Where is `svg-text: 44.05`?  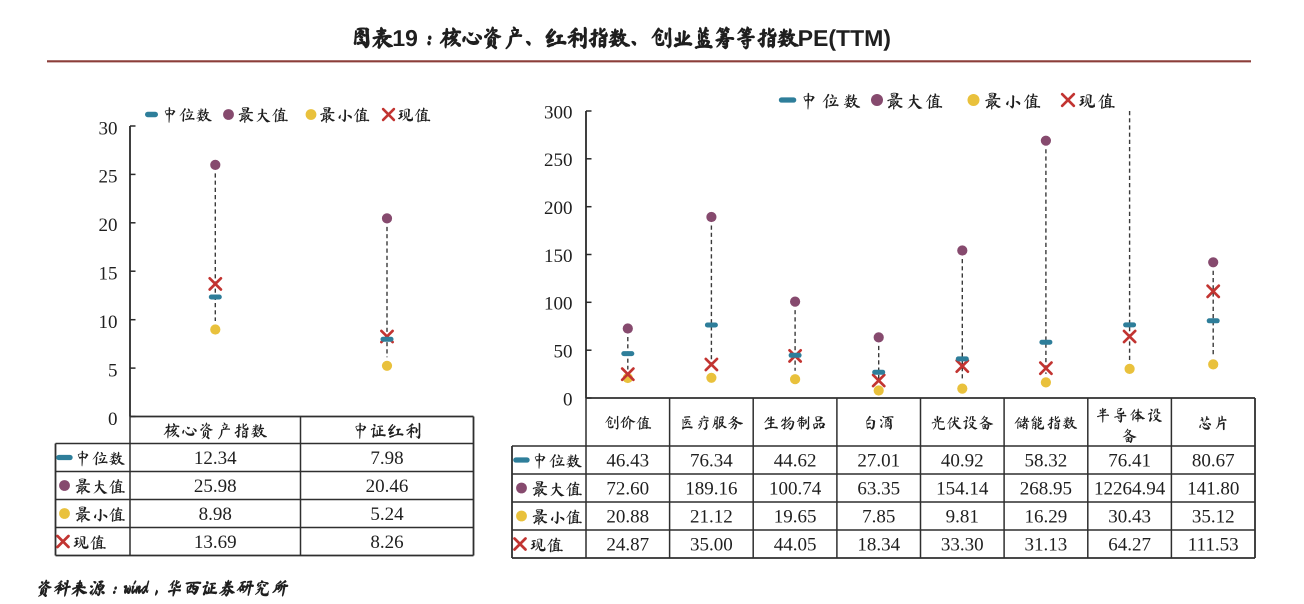
svg-text: 44.05 is located at coordinates (795, 545).